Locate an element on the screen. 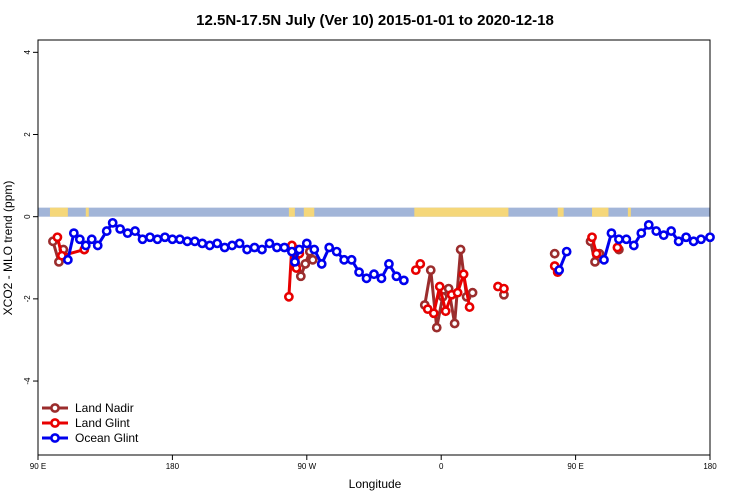 The width and height of the screenshot is (750, 500). x-tick-label: 90 E is located at coordinates (38, 466).